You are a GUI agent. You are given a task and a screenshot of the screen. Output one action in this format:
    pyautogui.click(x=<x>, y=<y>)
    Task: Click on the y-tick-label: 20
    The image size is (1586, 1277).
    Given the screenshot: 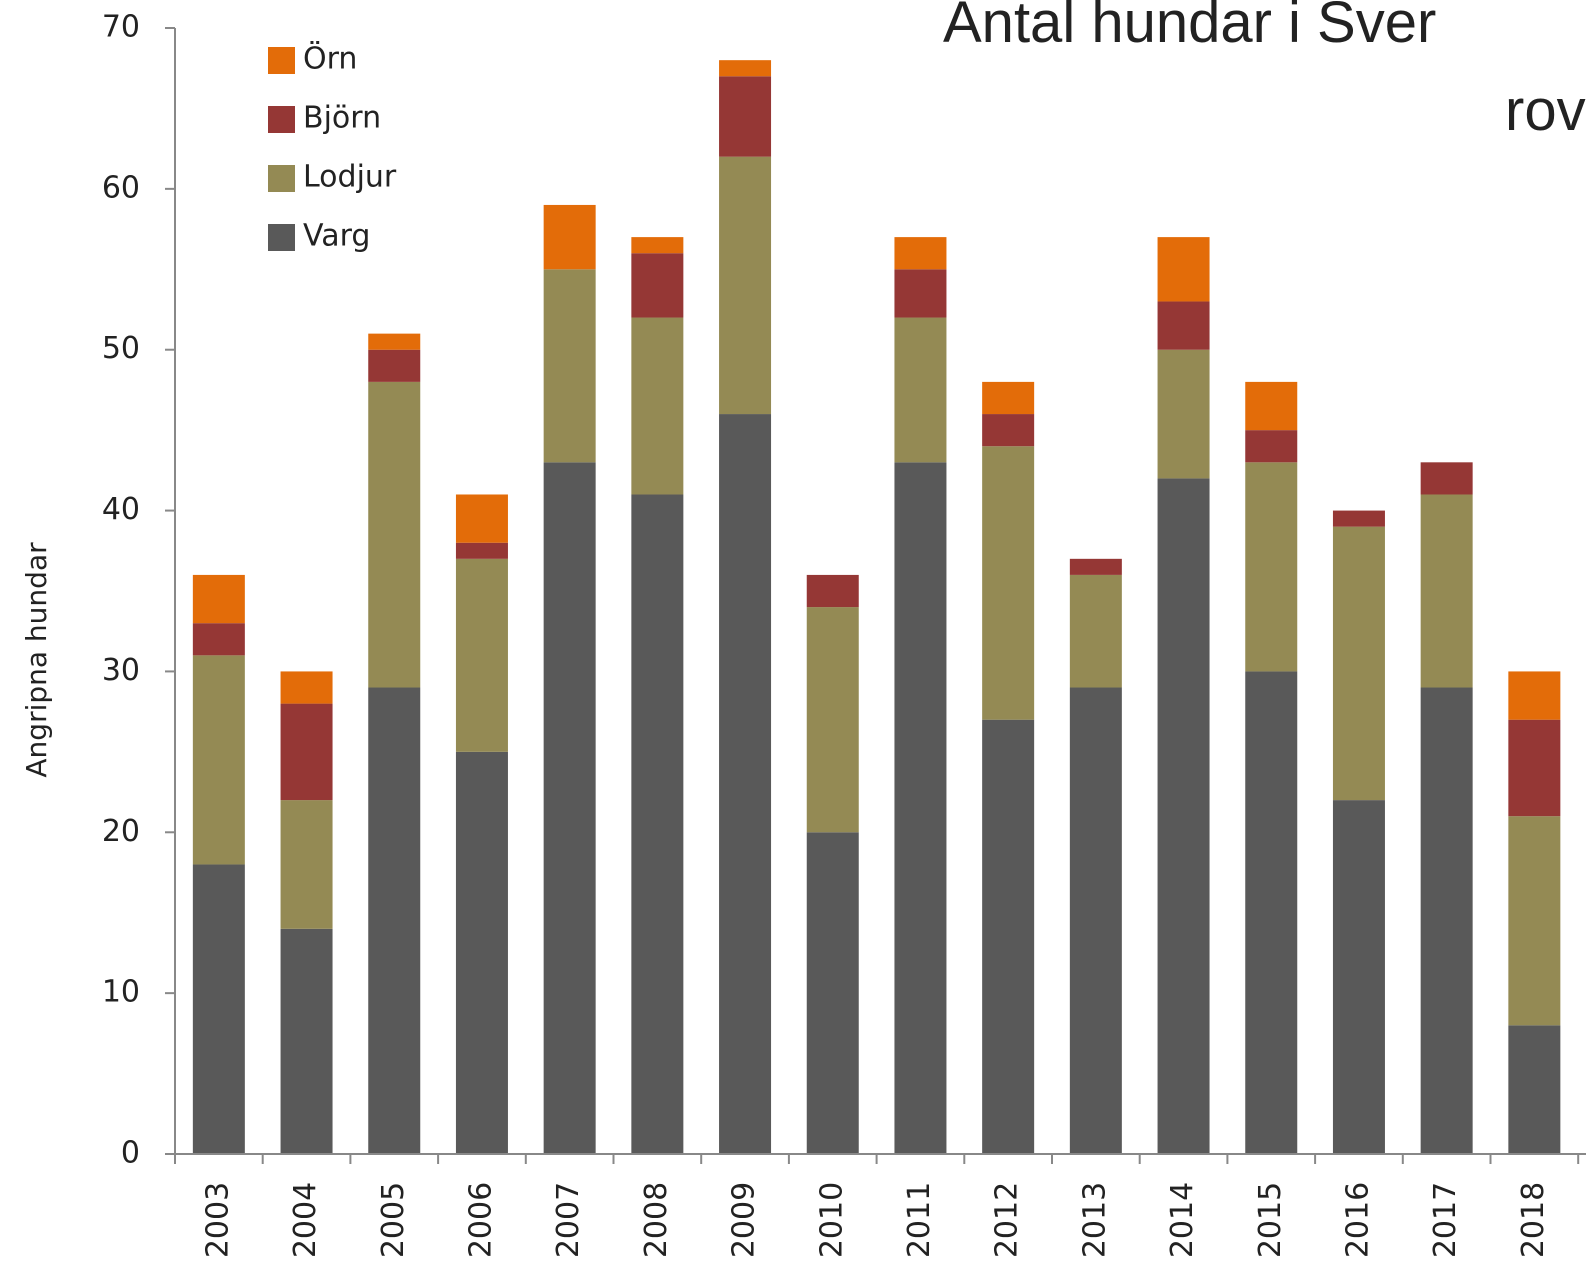 What is the action you would take?
    pyautogui.click(x=121, y=831)
    